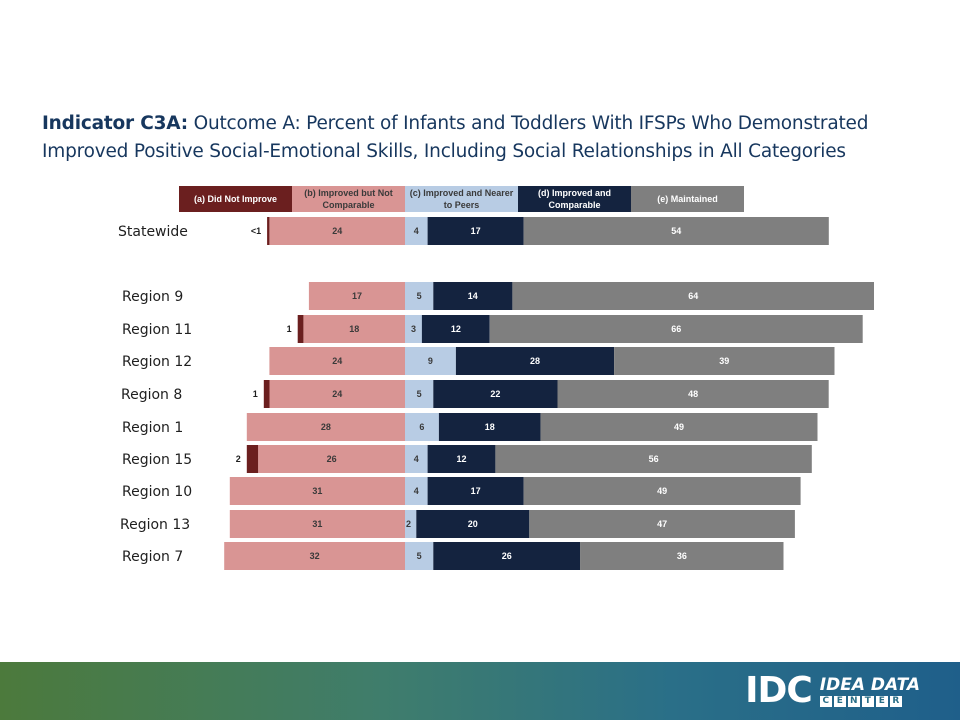  I want to click on row-label: Region 1, so click(152, 428).